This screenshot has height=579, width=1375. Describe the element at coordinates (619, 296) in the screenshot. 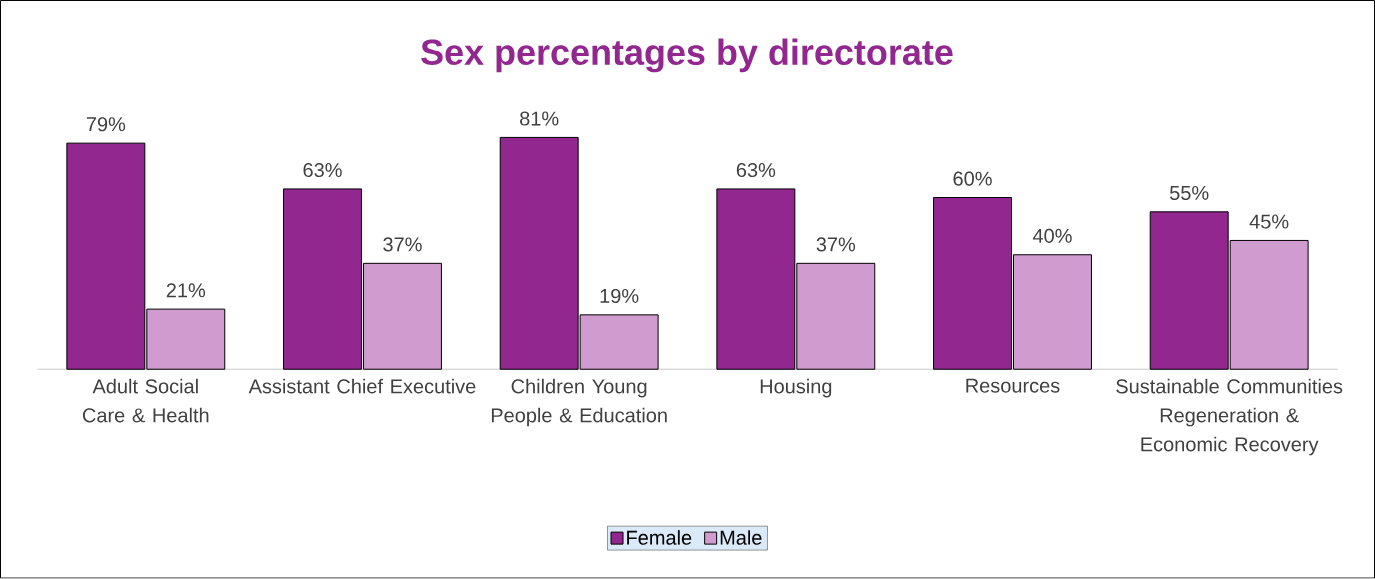

I see `data-label: 19%` at that location.